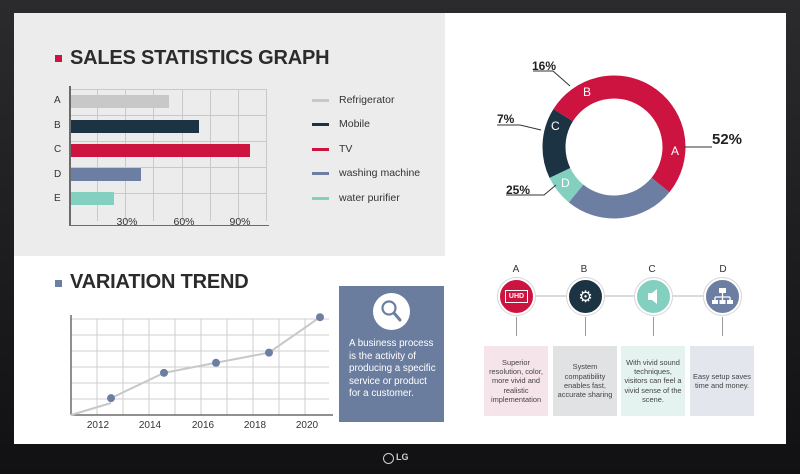 The width and height of the screenshot is (800, 474). Describe the element at coordinates (70, 156) in the screenshot. I see `bar-chart-y-axis` at that location.